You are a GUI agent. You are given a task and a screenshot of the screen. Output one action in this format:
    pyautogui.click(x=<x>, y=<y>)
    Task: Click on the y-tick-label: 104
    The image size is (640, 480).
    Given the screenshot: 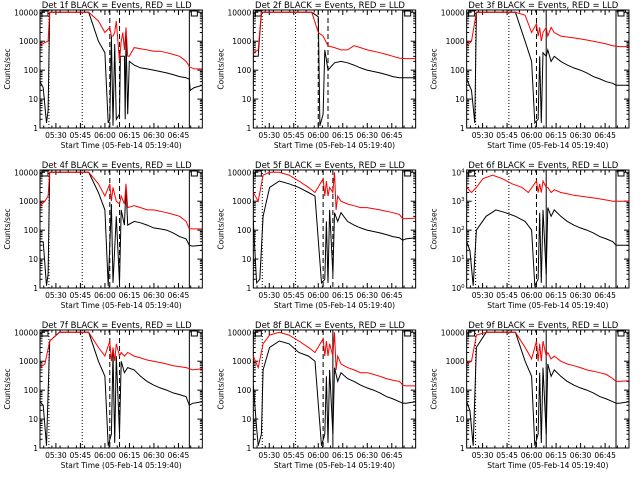 What is the action you would take?
    pyautogui.click(x=459, y=172)
    